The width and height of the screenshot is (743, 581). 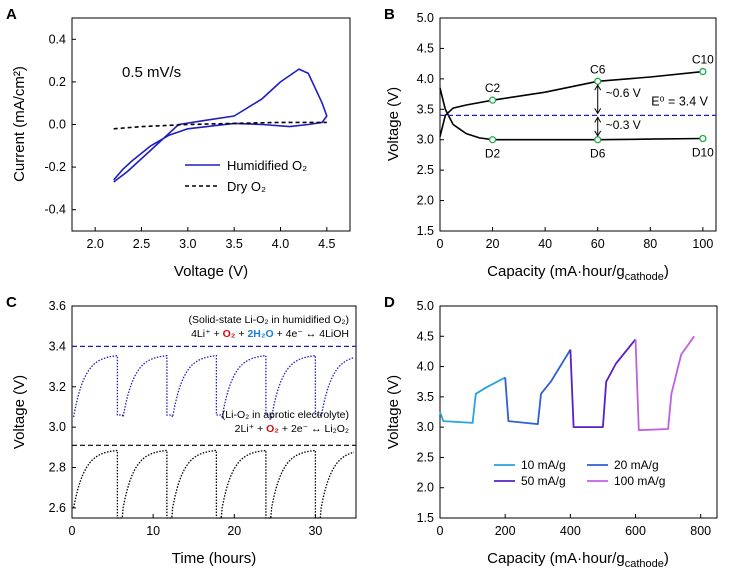 What do you see at coordinates (213, 387) in the screenshot?
I see `series-humidified-voltage` at bounding box center [213, 387].